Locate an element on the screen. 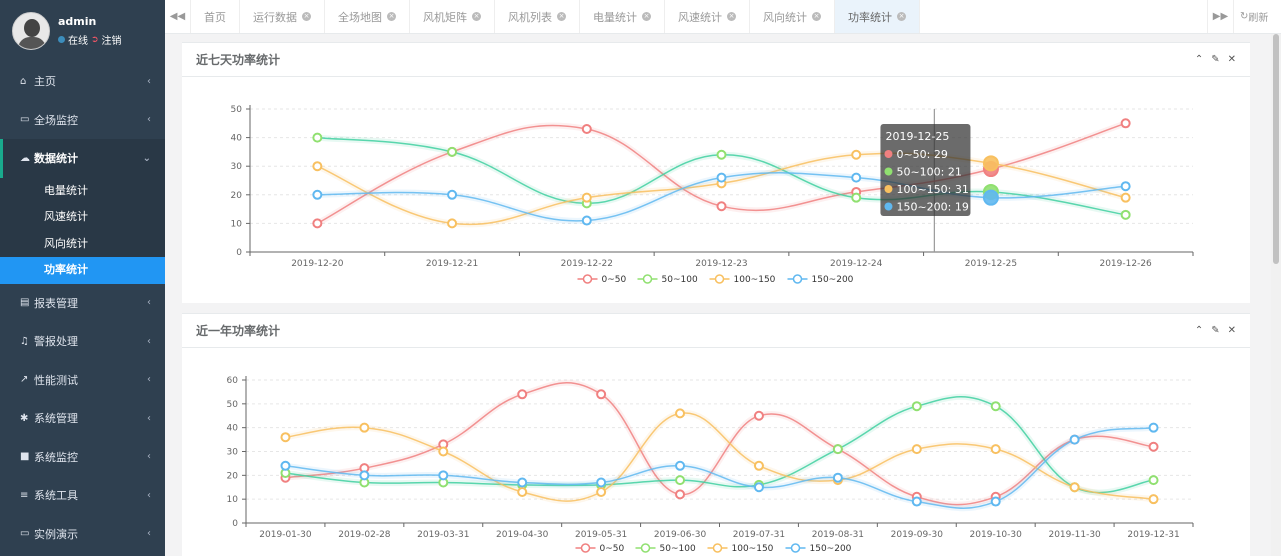  page-scrollbar is located at coordinates (1276, 295).